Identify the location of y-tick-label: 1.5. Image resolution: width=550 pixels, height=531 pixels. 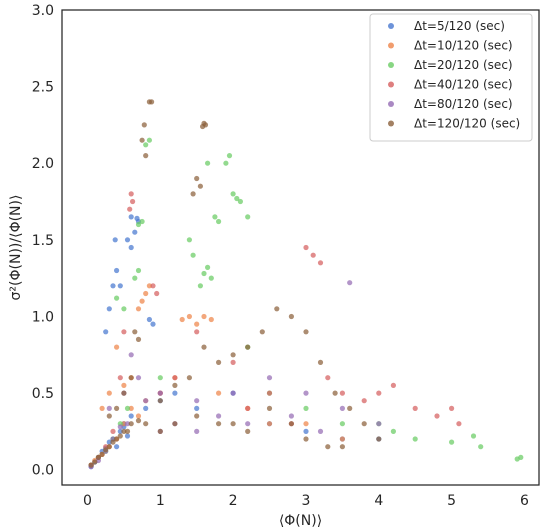
(43, 241).